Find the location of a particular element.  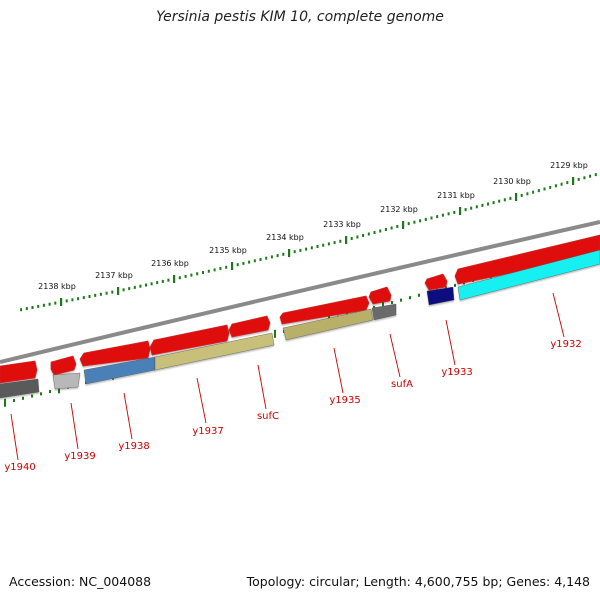

gene-label-sufc: sufC is located at coordinates (268, 416).